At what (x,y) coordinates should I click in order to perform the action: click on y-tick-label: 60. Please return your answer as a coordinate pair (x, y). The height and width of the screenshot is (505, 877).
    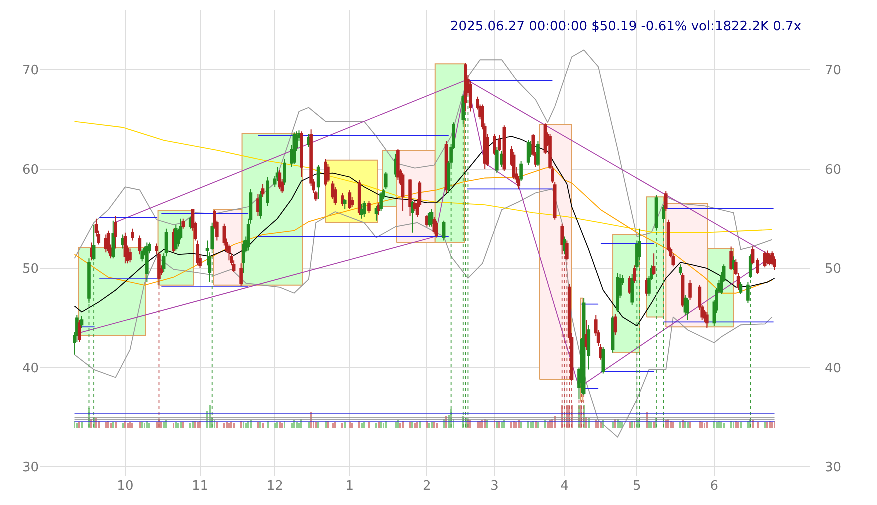
    Looking at the image, I should click on (30, 170).